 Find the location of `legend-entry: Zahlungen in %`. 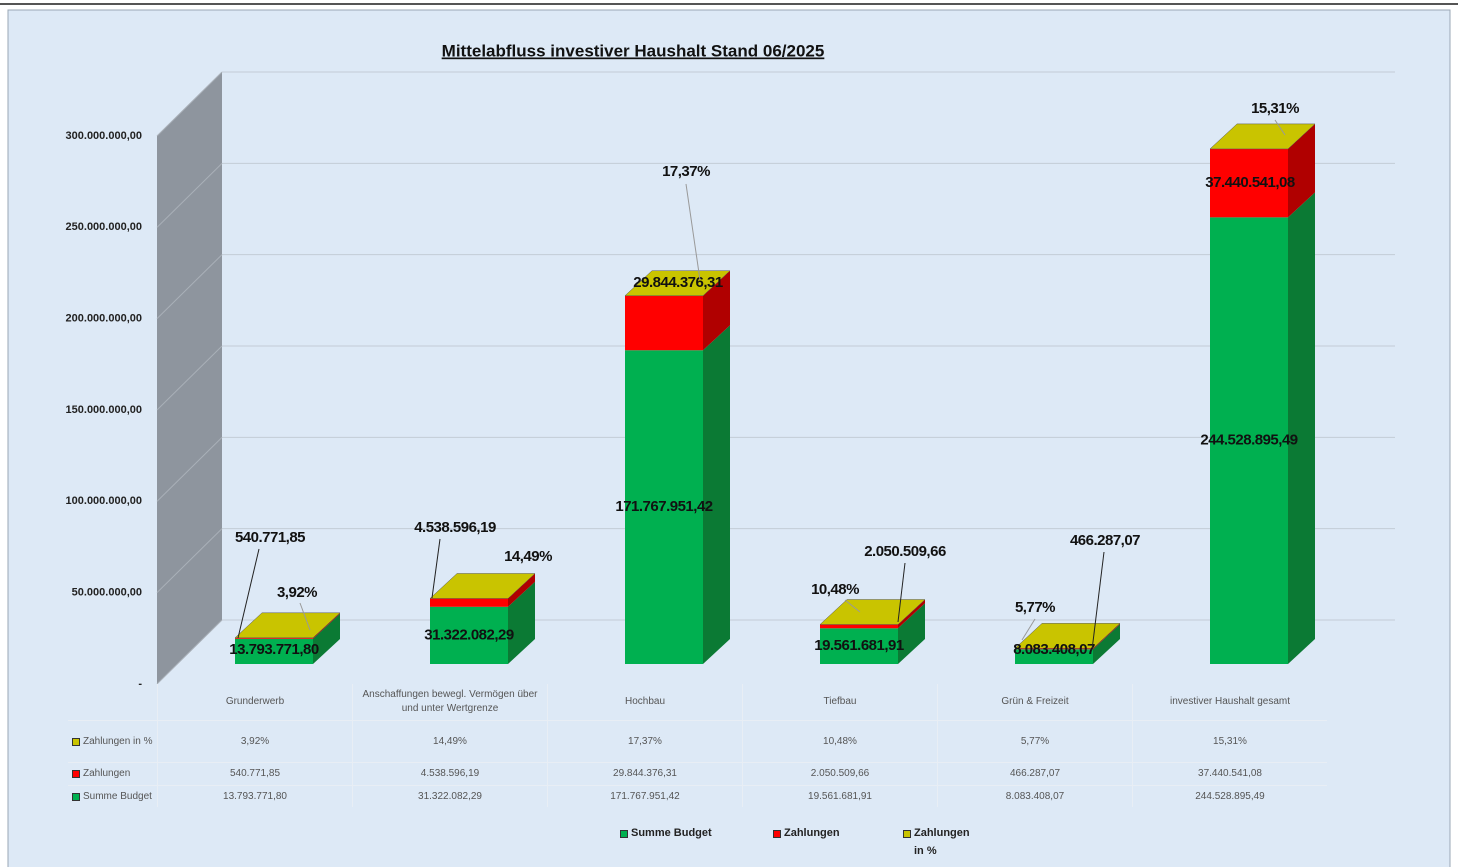

legend-entry: Zahlungen in % is located at coordinates (938, 842).